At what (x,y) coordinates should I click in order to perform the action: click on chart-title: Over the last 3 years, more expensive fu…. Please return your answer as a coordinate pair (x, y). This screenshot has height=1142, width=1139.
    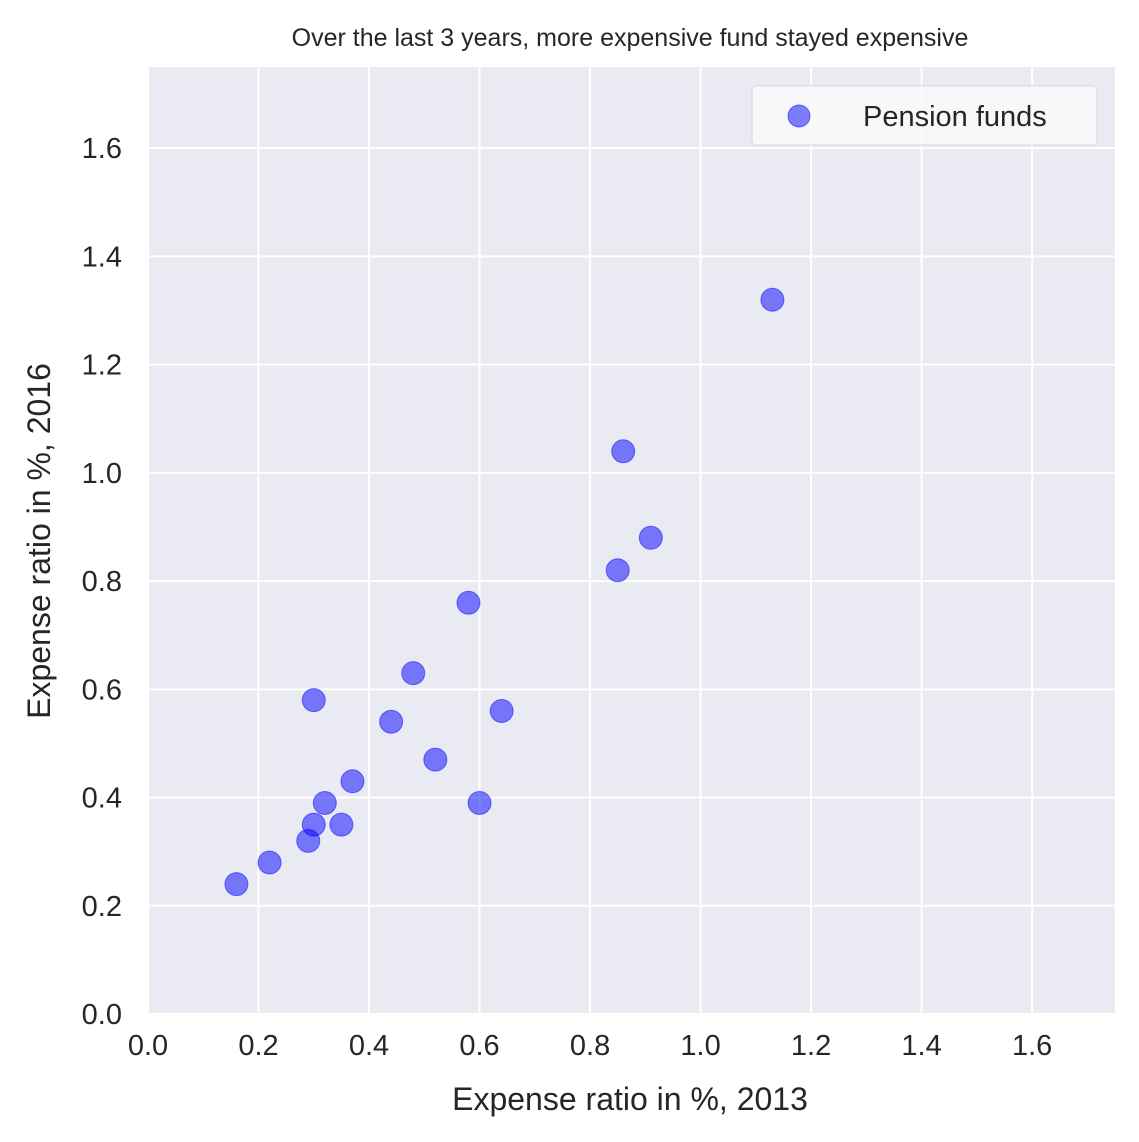
    Looking at the image, I should click on (630, 38).